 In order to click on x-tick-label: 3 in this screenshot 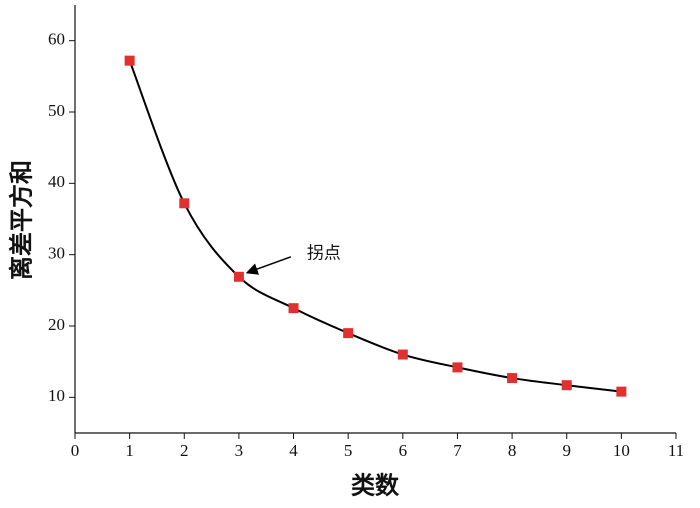, I will do `click(239, 450)`.